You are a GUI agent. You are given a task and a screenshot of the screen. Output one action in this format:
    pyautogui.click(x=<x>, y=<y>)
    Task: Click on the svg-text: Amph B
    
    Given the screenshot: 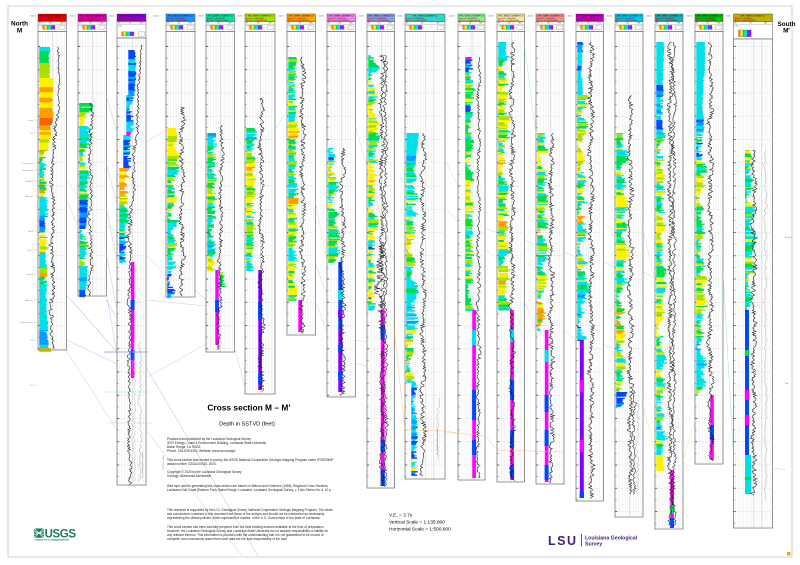 What is the action you would take?
    pyautogui.click(x=30, y=181)
    